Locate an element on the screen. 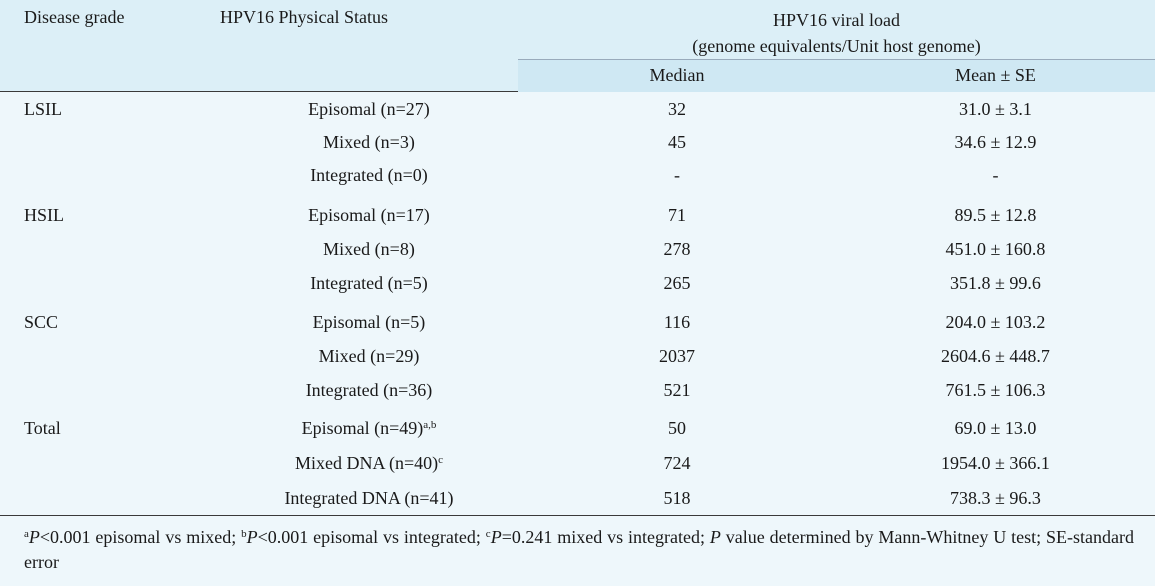 The width and height of the screenshot is (1155, 586). header-viral-load-line1: HPV16 viral load is located at coordinates (836, 20).